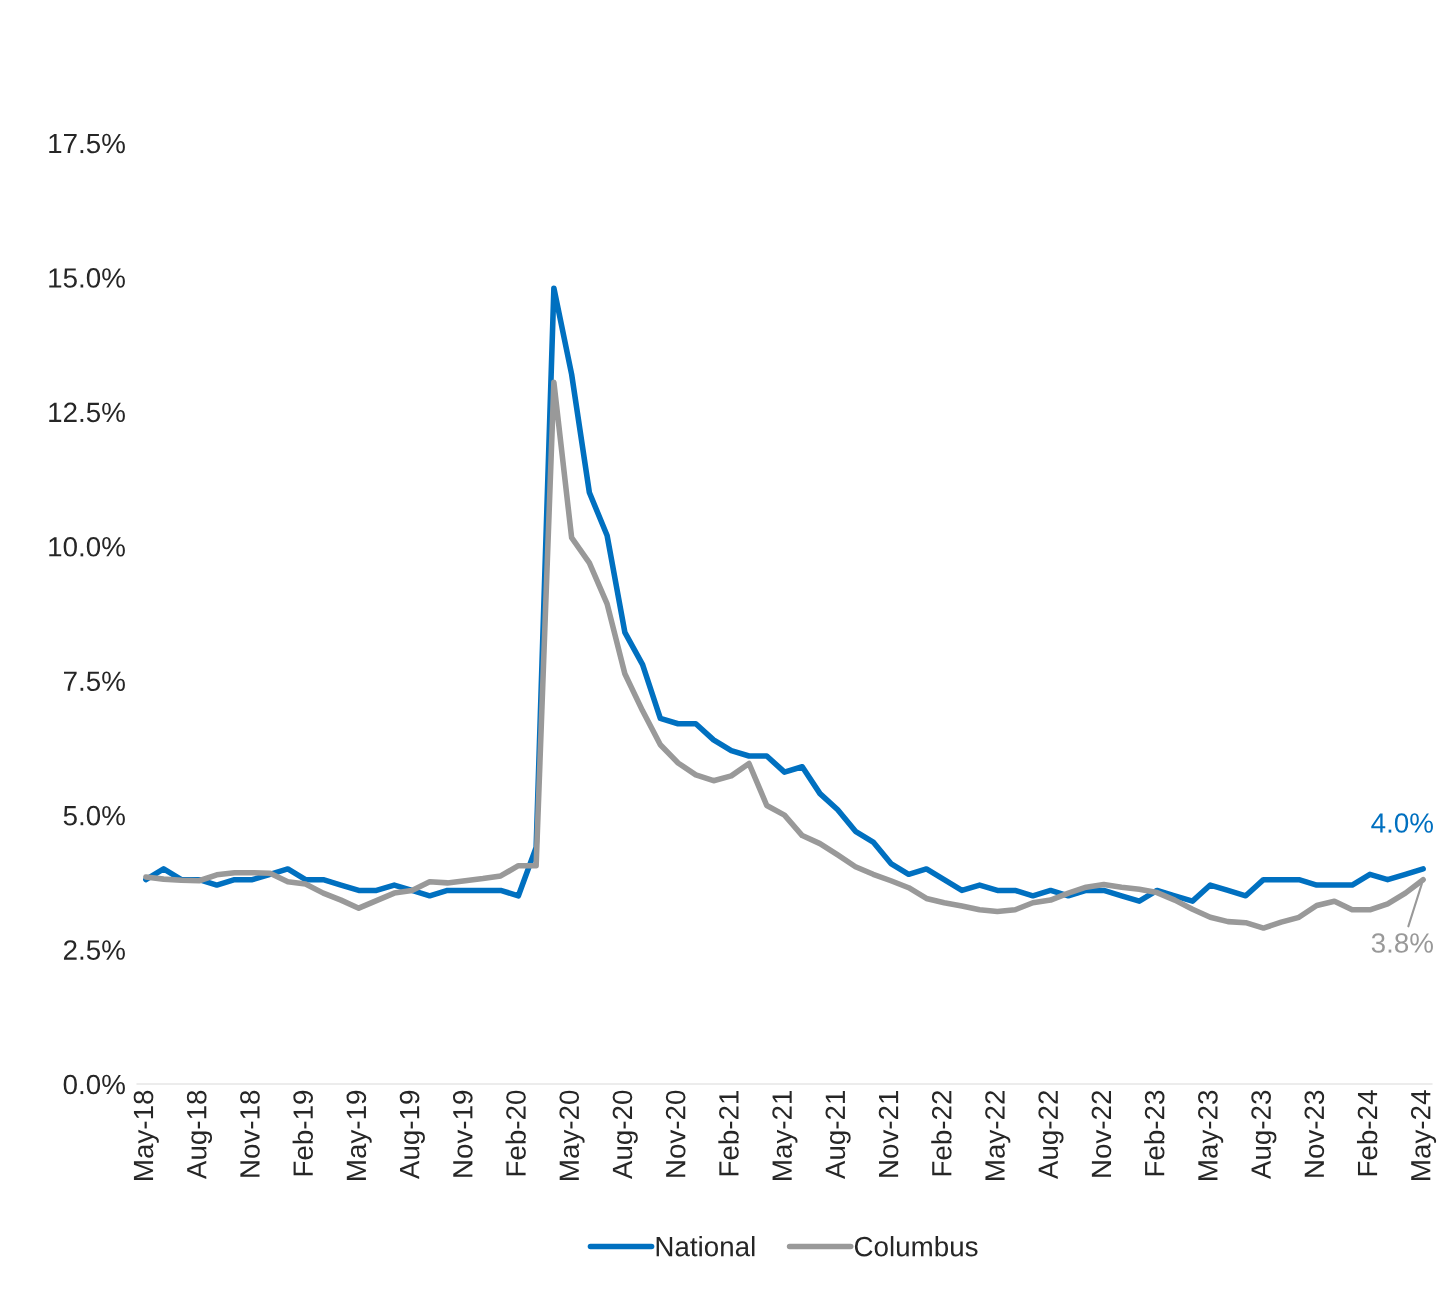 The height and width of the screenshot is (1308, 1446). I want to click on x-tick-label: Nov-19, so click(462, 1133).